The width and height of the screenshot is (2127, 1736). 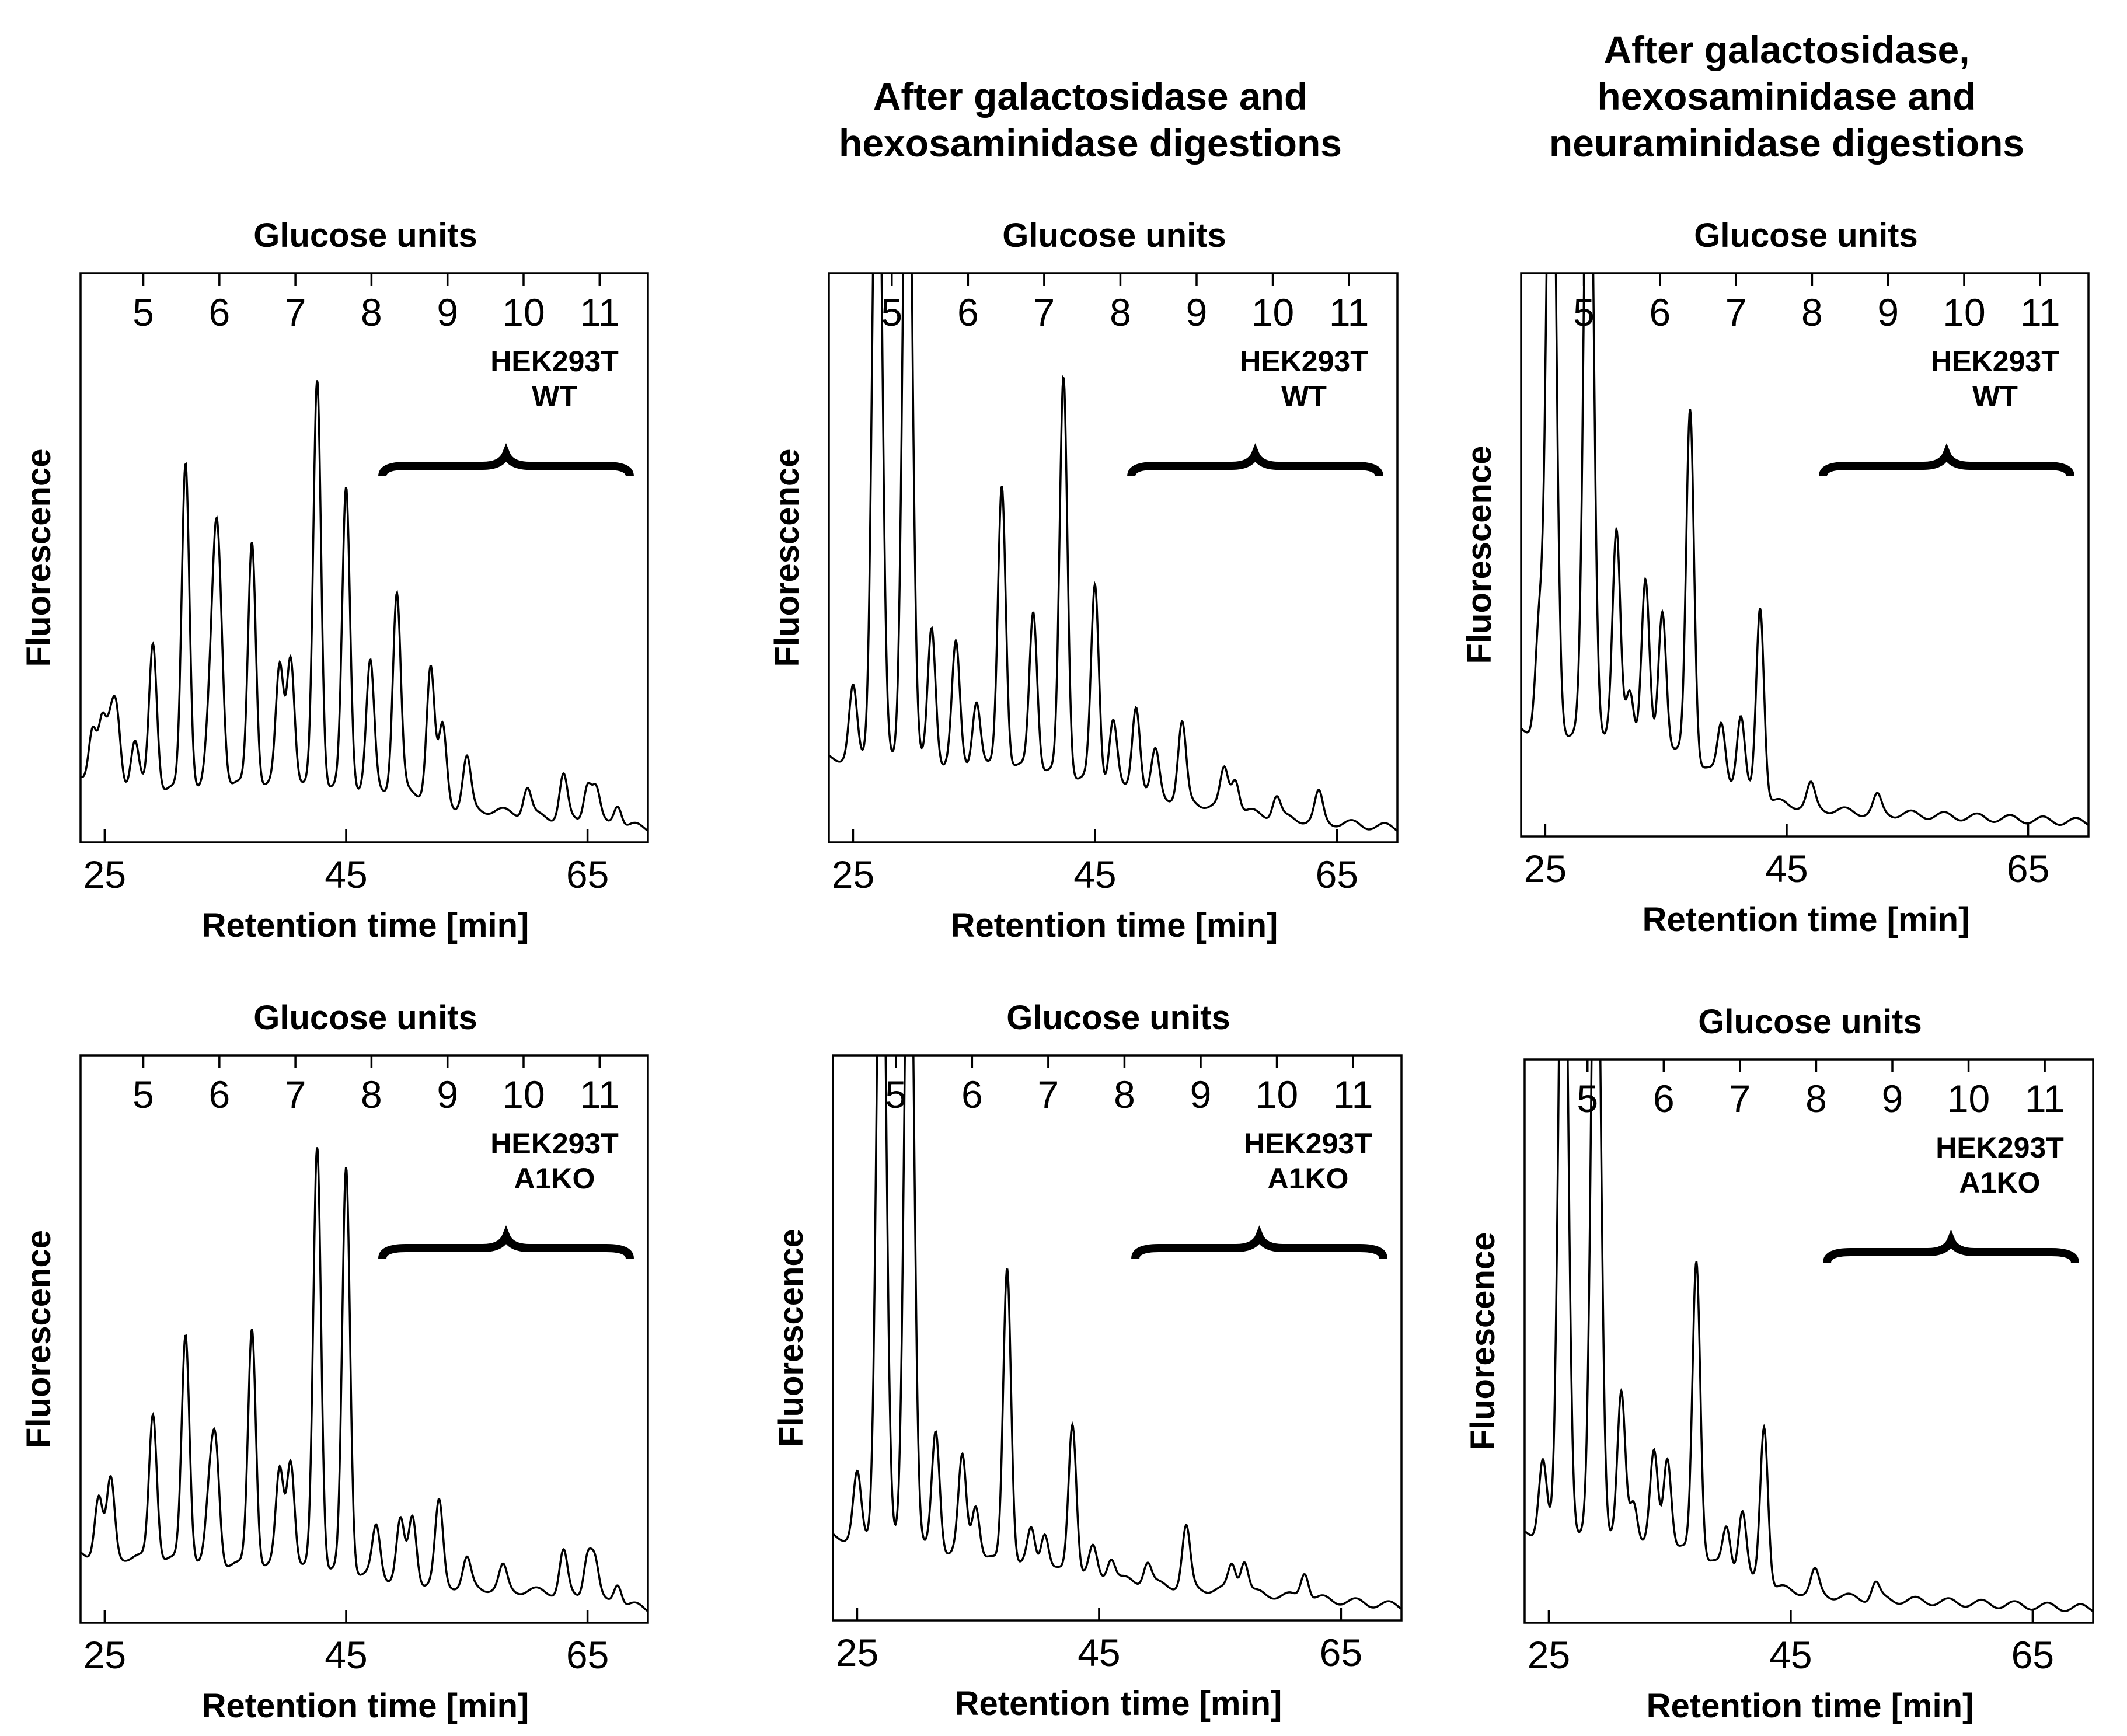 What do you see at coordinates (1090, 143) in the screenshot?
I see `column-title-2-line-2: hexosaminidase digestions` at bounding box center [1090, 143].